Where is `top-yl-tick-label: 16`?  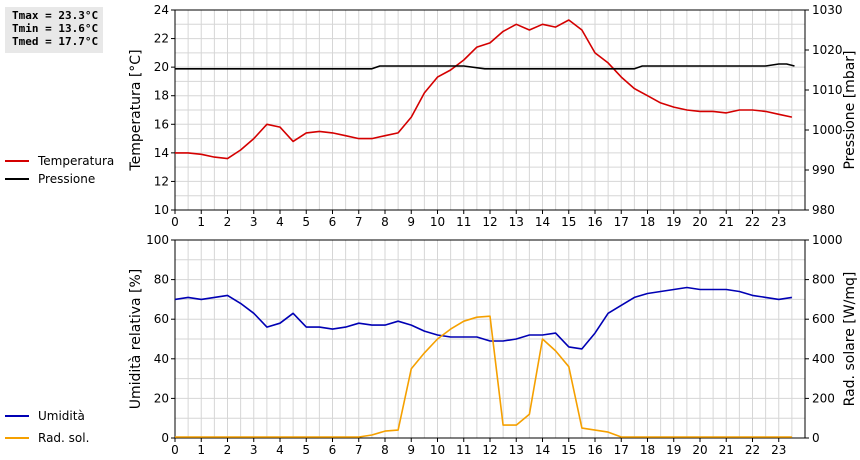
top-yl-tick-label: 16 is located at coordinates (161, 124).